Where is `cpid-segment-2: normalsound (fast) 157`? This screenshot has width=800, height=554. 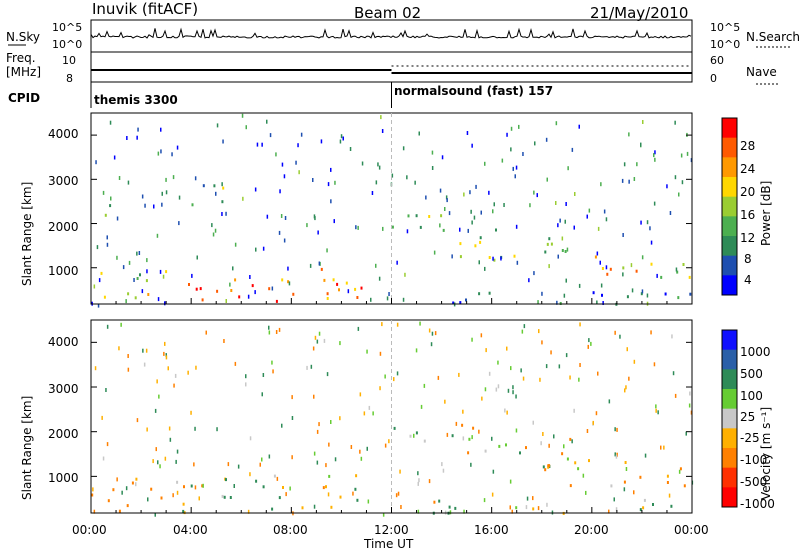
cpid-segment-2: normalsound (fast) 157 is located at coordinates (474, 91).